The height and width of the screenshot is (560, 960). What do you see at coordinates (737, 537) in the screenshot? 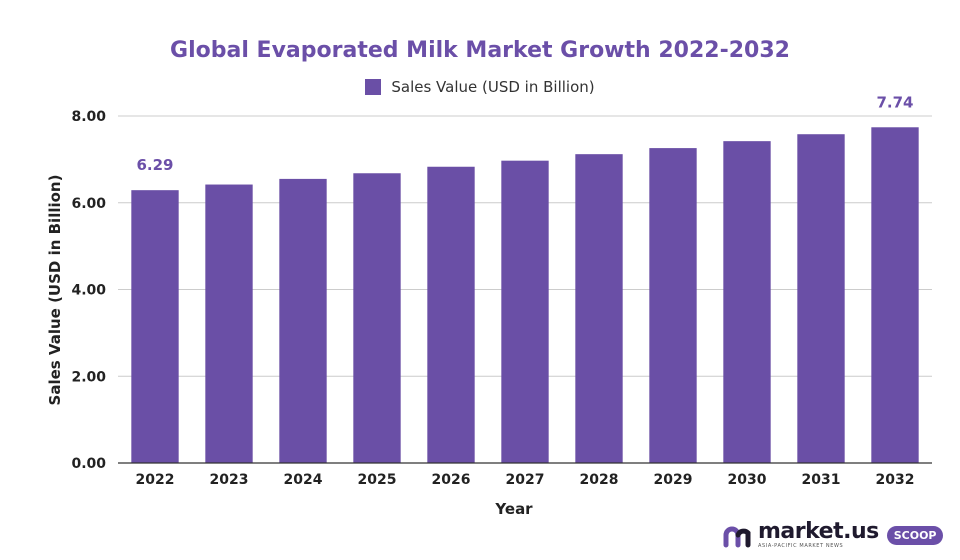
I see `market-us-logo-mark-icon` at bounding box center [737, 537].